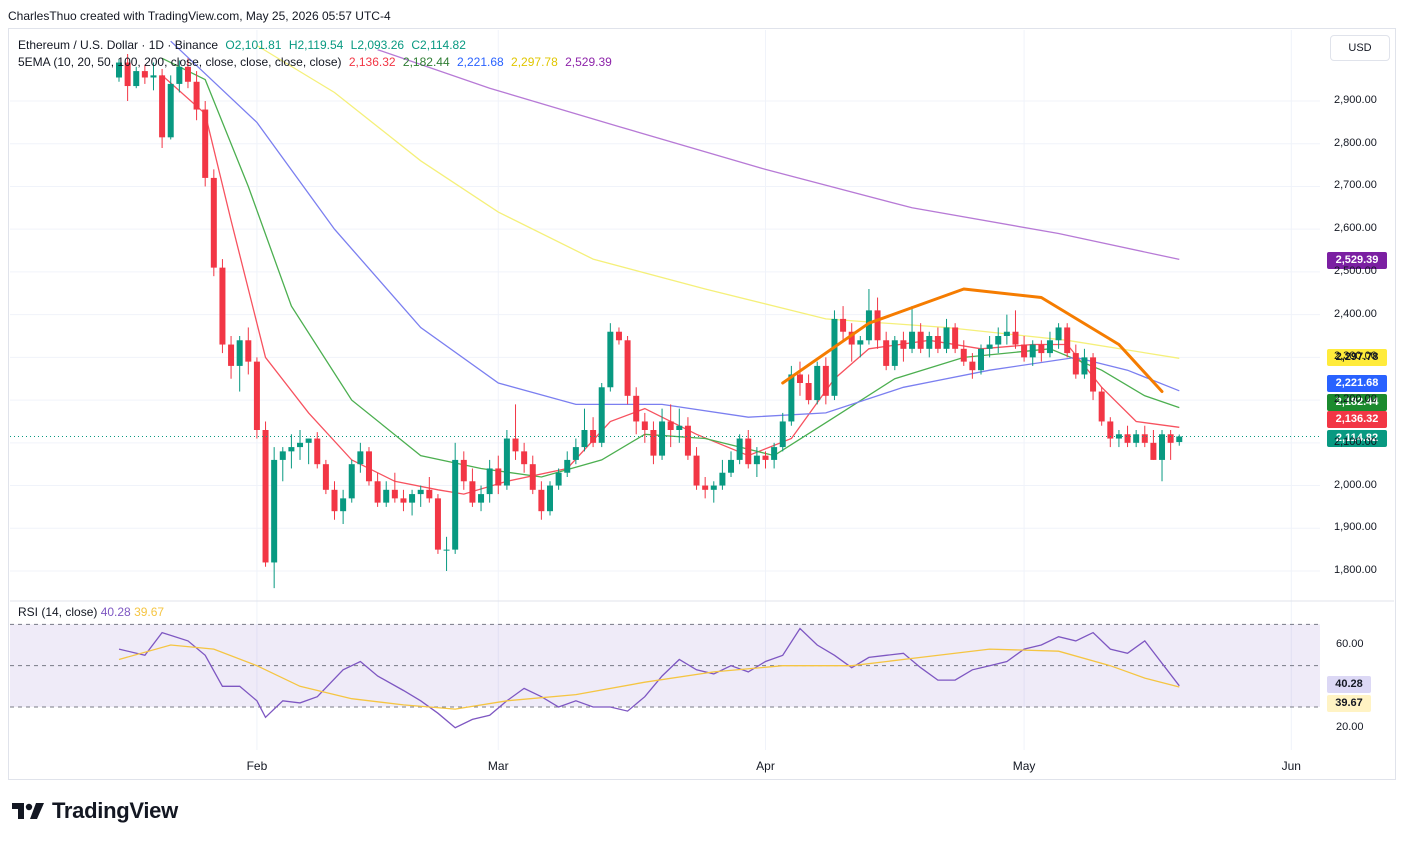  Describe the element at coordinates (377, 45) in the screenshot. I see `low-value: L2,093.26` at that location.